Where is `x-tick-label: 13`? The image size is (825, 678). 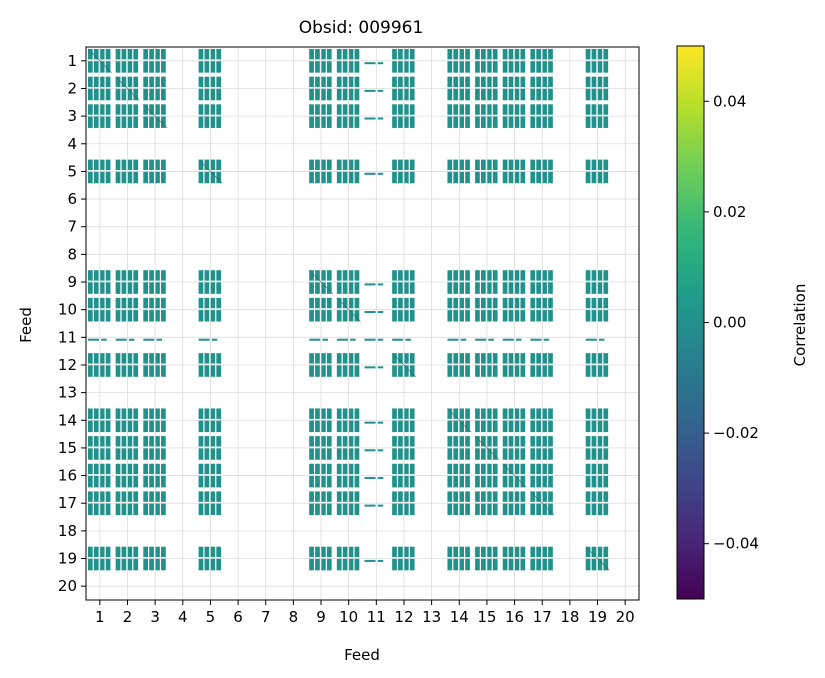
x-tick-label: 13 is located at coordinates (431, 617).